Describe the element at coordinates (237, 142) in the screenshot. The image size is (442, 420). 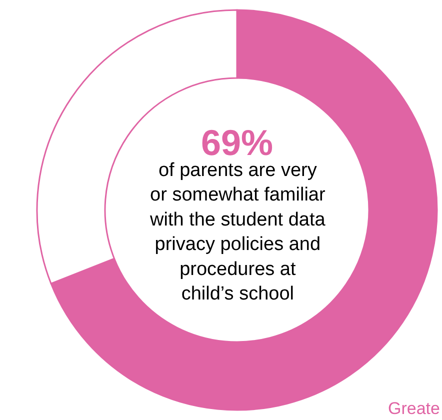
I see `text: 69%` at that location.